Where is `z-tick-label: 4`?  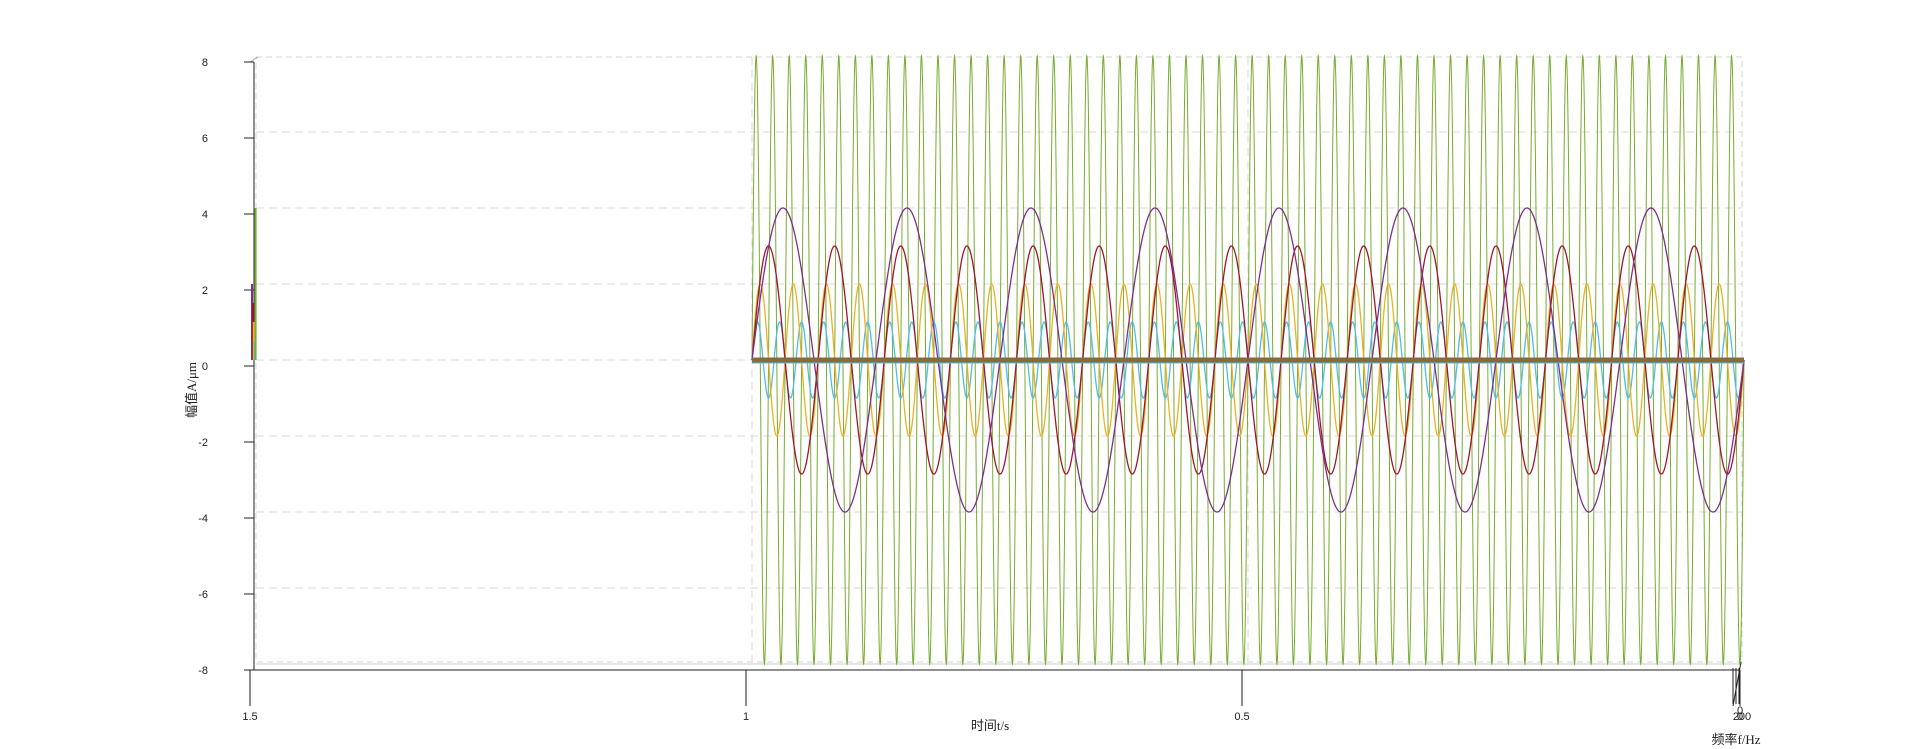 z-tick-label: 4 is located at coordinates (205, 215).